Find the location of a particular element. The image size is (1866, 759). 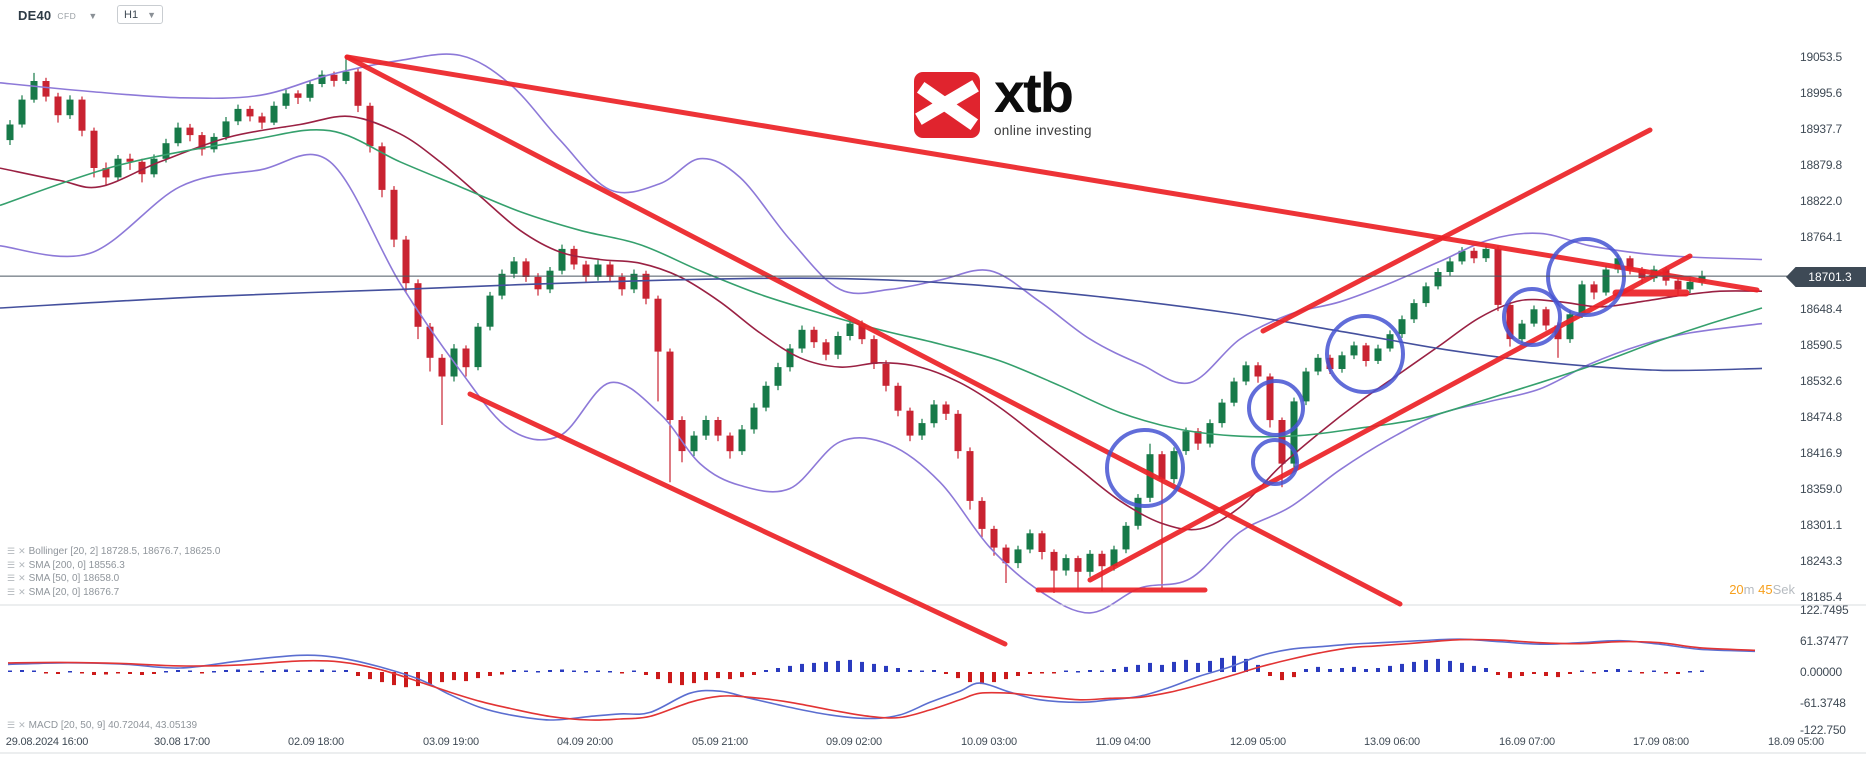

symbol-type-label: CFD is located at coordinates (67, 15).